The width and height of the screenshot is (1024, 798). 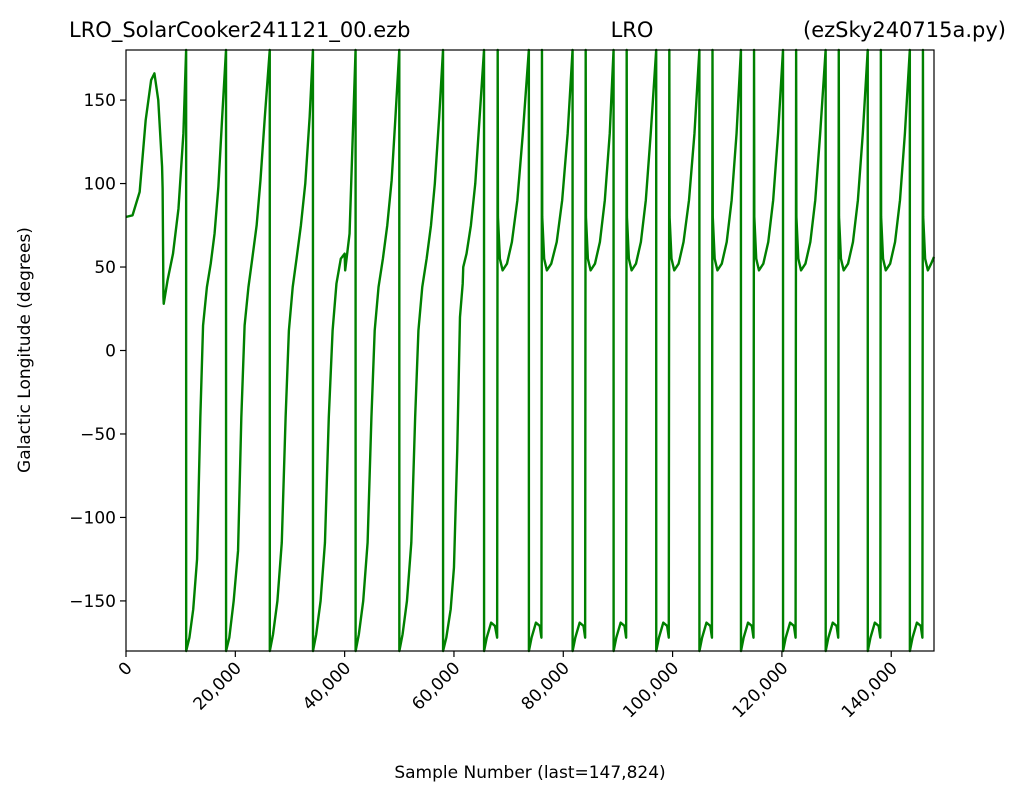 What do you see at coordinates (126, 669) in the screenshot?
I see `x-tick-label: 0` at bounding box center [126, 669].